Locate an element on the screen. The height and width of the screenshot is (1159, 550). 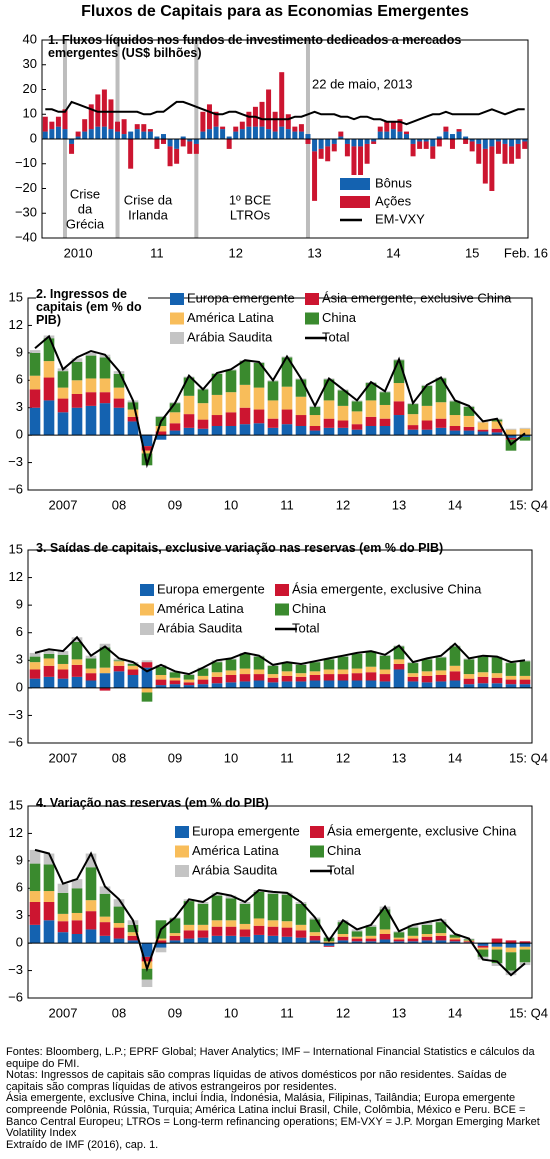
panel-title: 2. Ingressos de capitais (em % do PIB) is located at coordinates (92, 307).